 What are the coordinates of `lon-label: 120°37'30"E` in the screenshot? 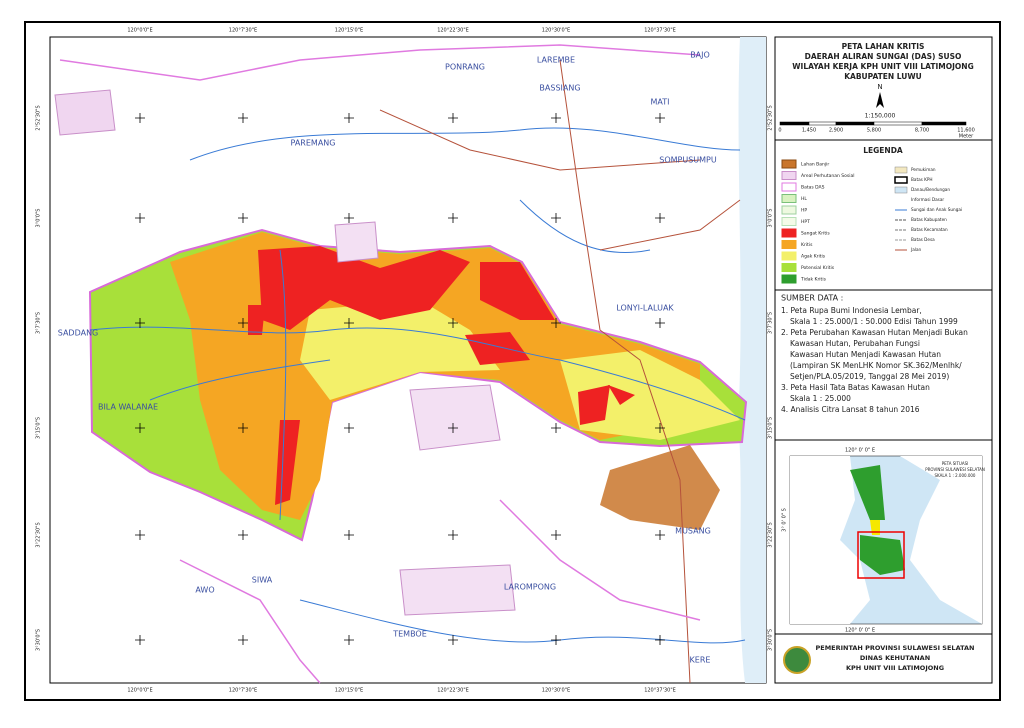 It's located at (660, 691).